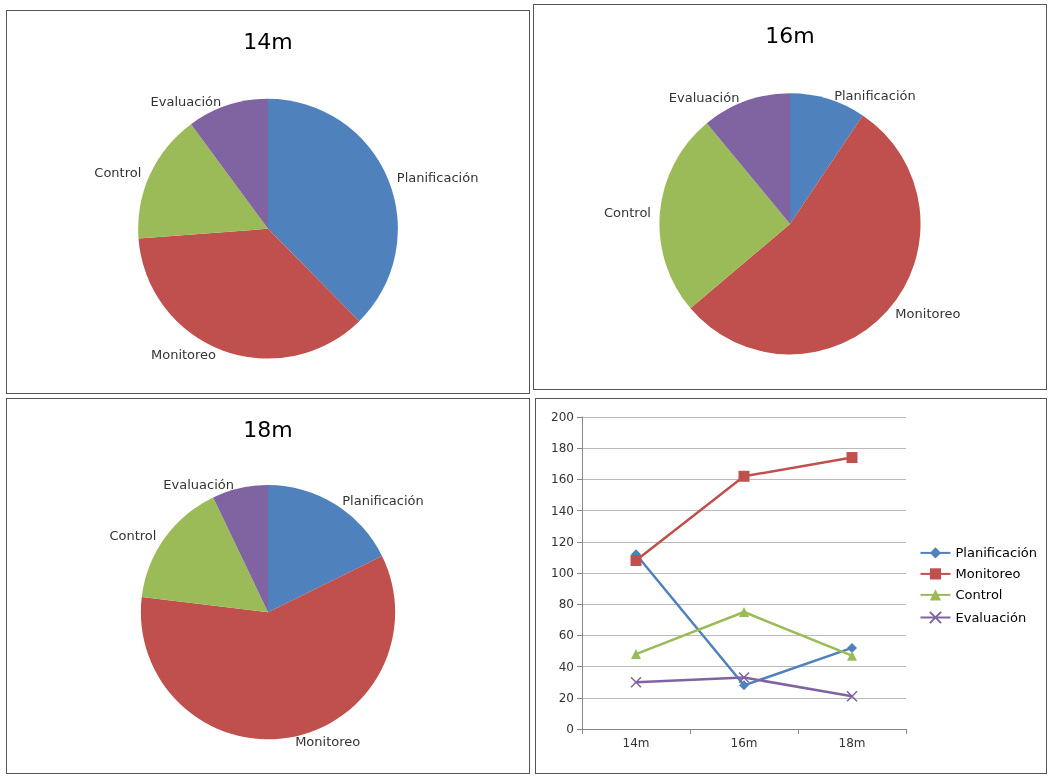 The height and width of the screenshot is (776, 1050). What do you see at coordinates (979, 595) in the screenshot?
I see `legend-label: Control` at bounding box center [979, 595].